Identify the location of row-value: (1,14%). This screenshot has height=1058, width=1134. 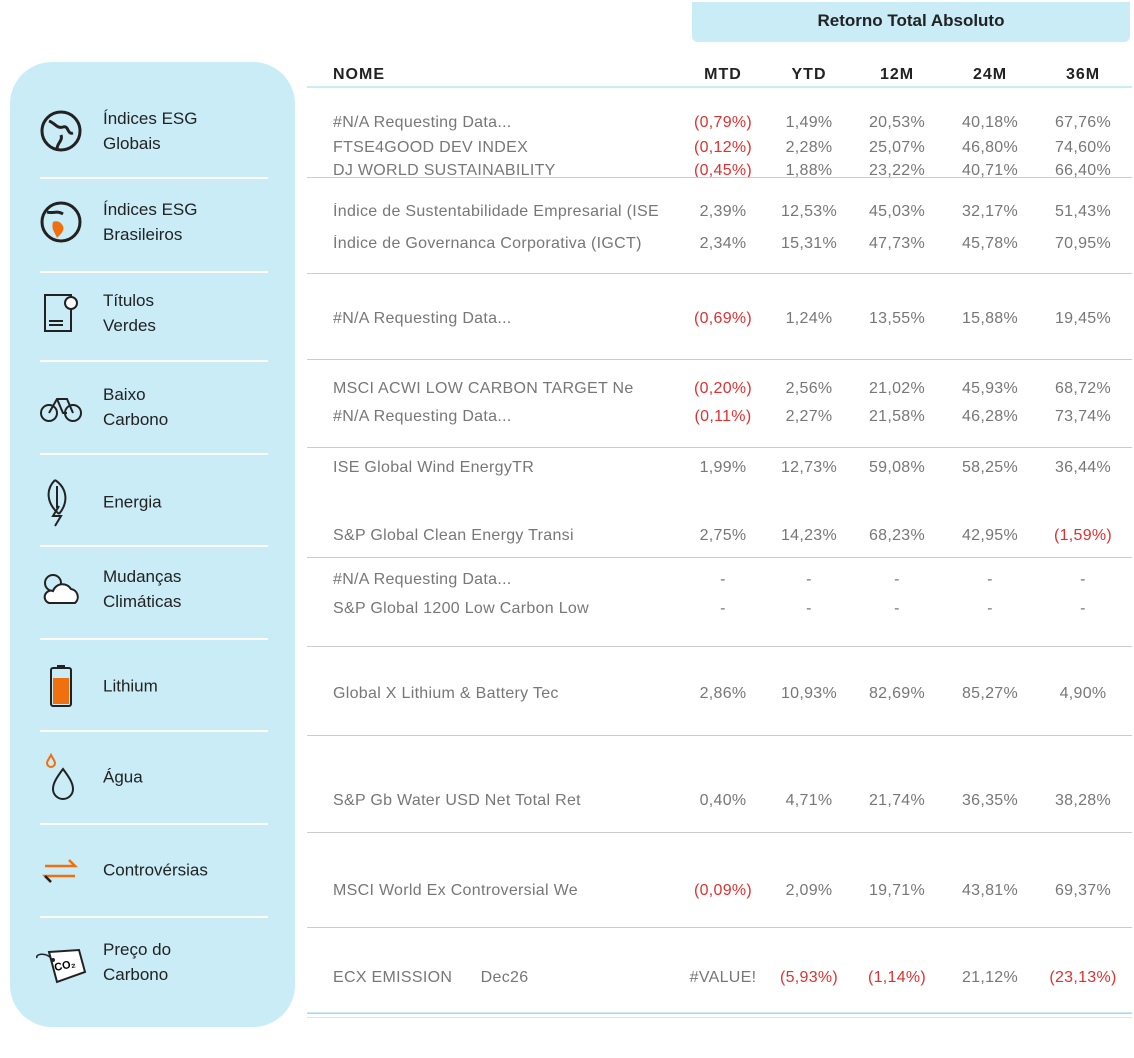
(897, 977).